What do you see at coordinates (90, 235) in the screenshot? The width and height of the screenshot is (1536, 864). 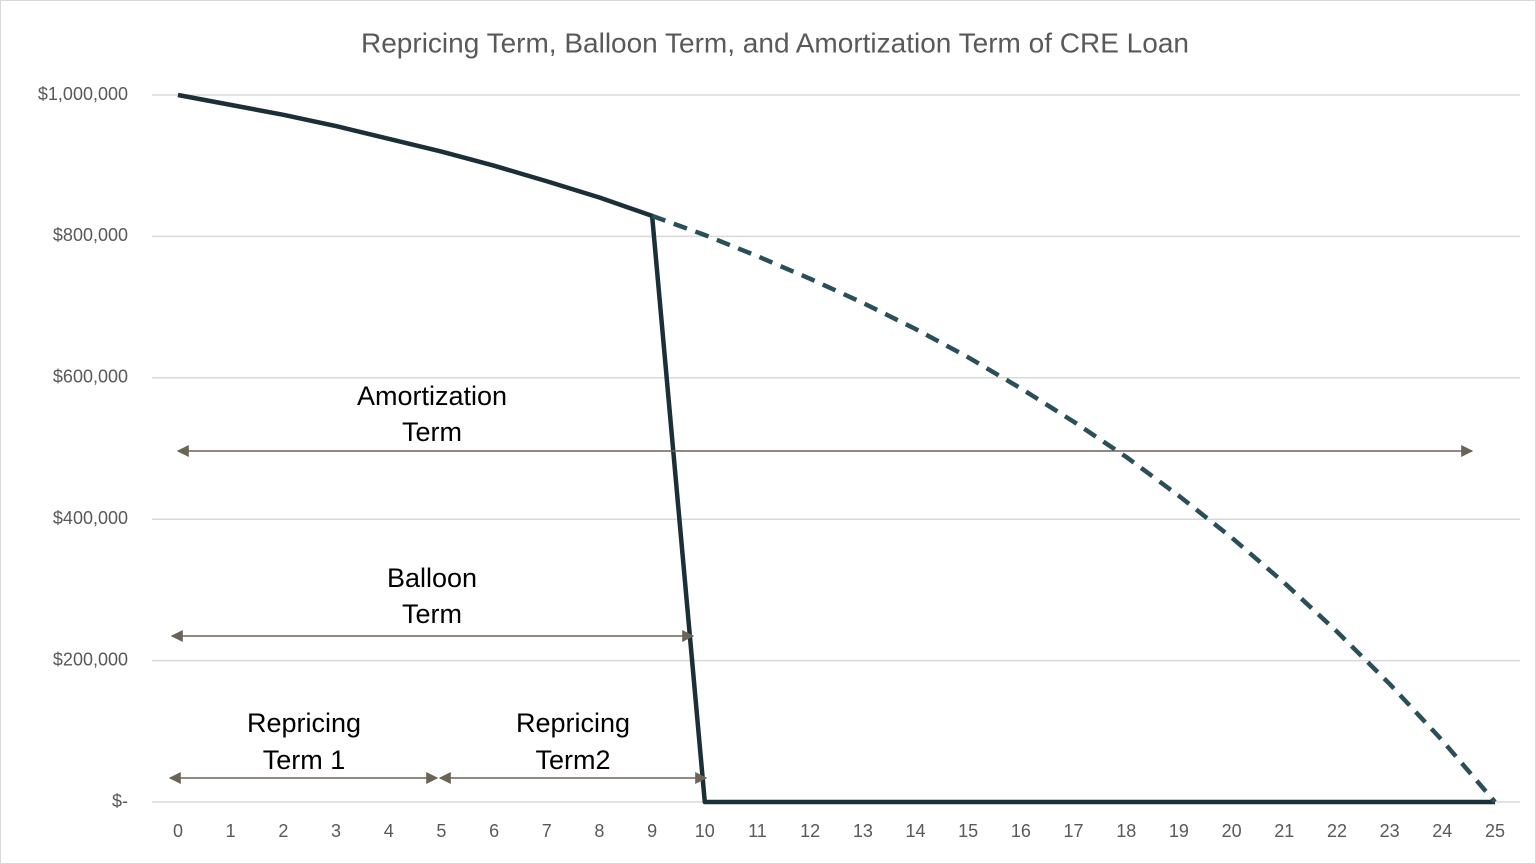 I see `y-tick-label: $800,000` at bounding box center [90, 235].